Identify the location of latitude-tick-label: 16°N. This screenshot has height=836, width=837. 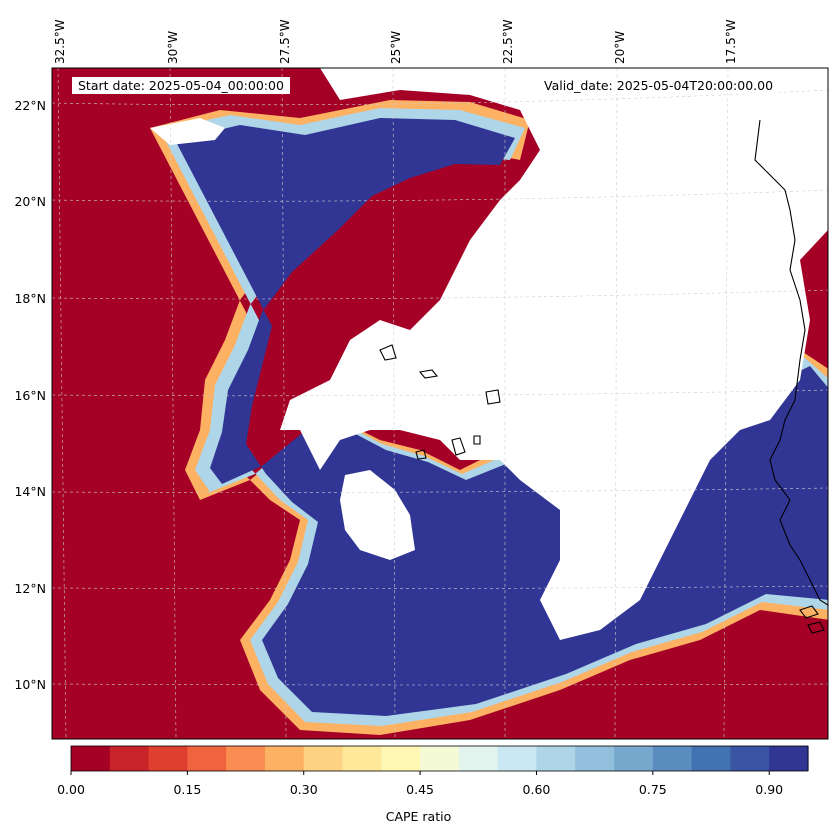
(30, 395).